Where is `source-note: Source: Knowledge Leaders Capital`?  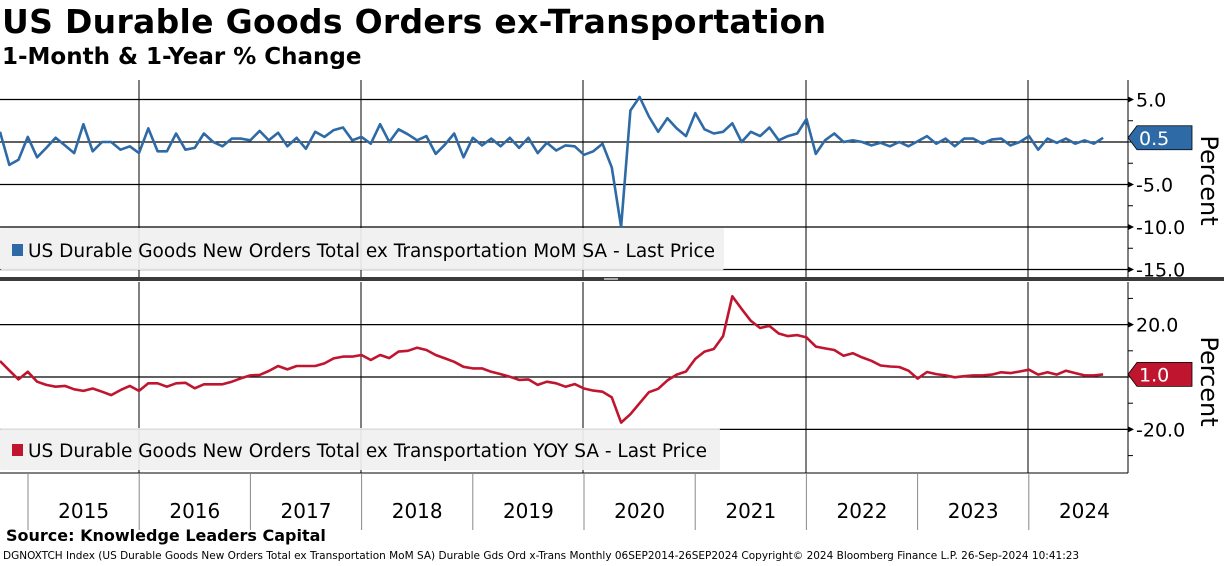
source-note: Source: Knowledge Leaders Capital is located at coordinates (166, 535).